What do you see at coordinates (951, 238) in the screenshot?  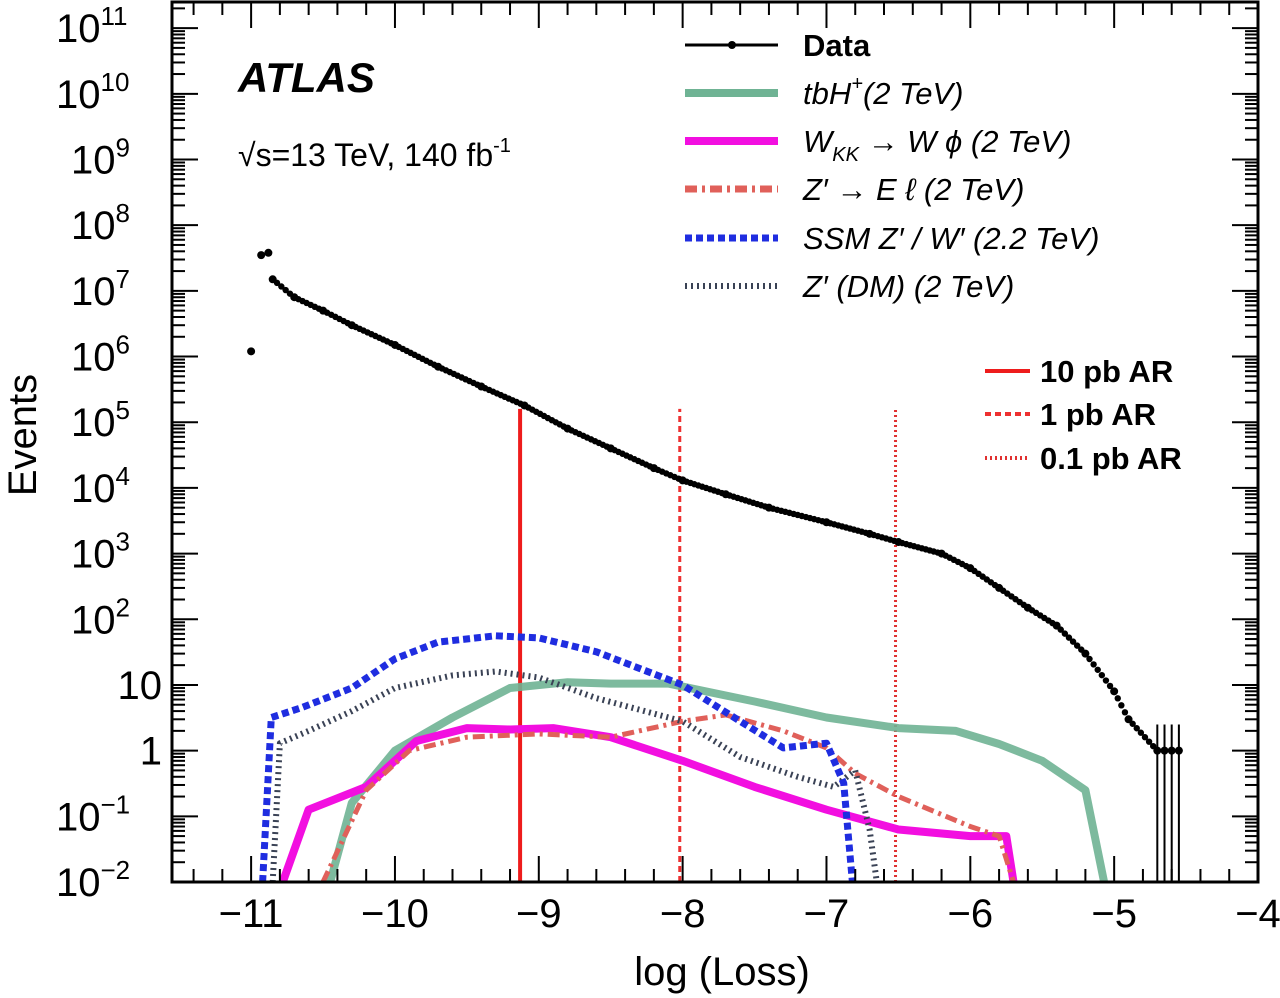 I see `legend-label: SSM Z′ / W′ (2.2 TeV)` at bounding box center [951, 238].